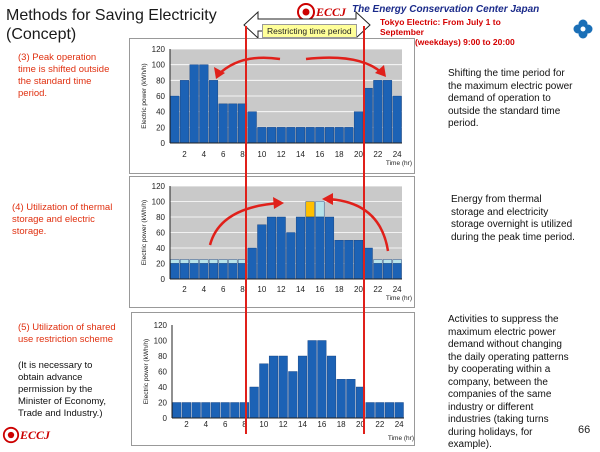 Image resolution: width=600 pixels, height=452 pixels. What do you see at coordinates (583, 29) in the screenshot?
I see `clover-icon` at bounding box center [583, 29].